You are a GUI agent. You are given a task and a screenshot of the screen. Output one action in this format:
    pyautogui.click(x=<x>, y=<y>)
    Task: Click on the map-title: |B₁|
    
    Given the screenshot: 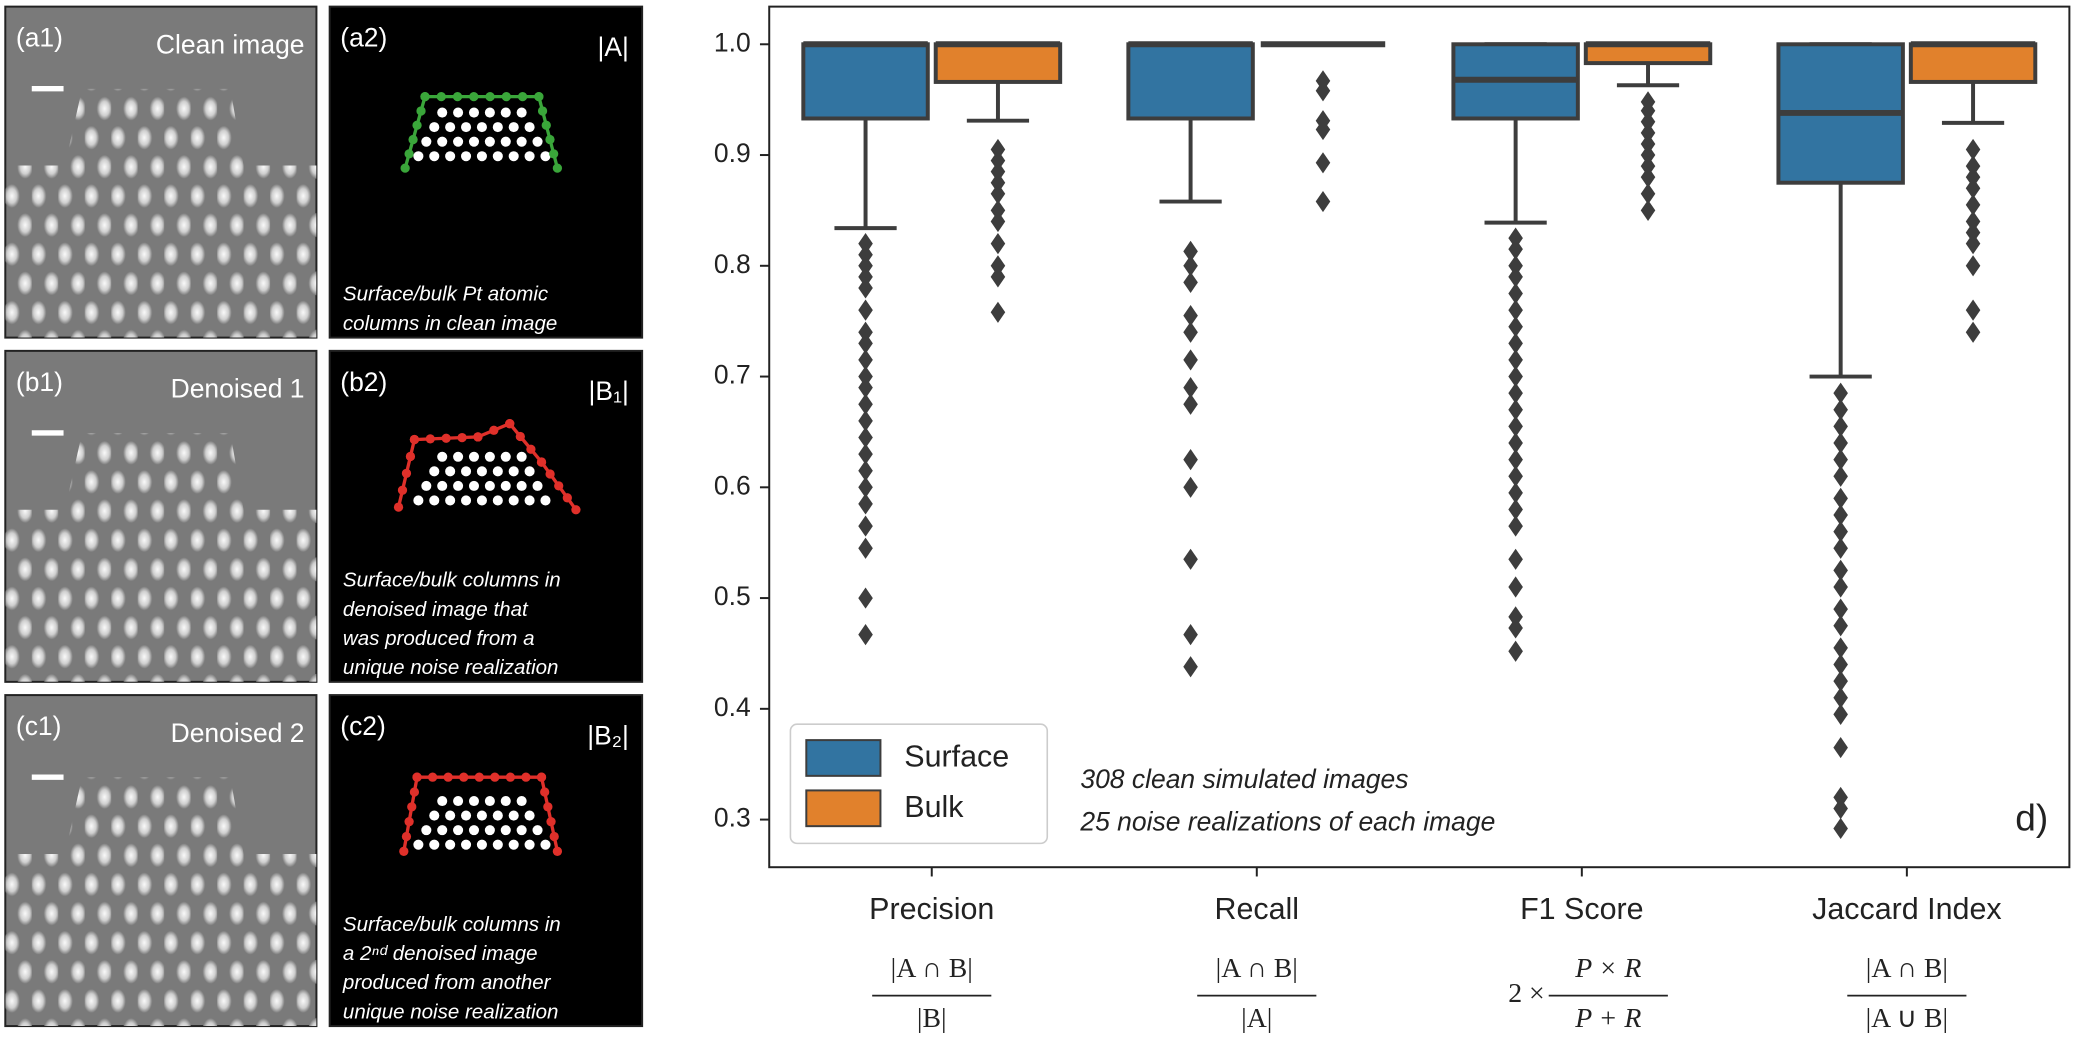 What is the action you would take?
    pyautogui.click(x=609, y=391)
    